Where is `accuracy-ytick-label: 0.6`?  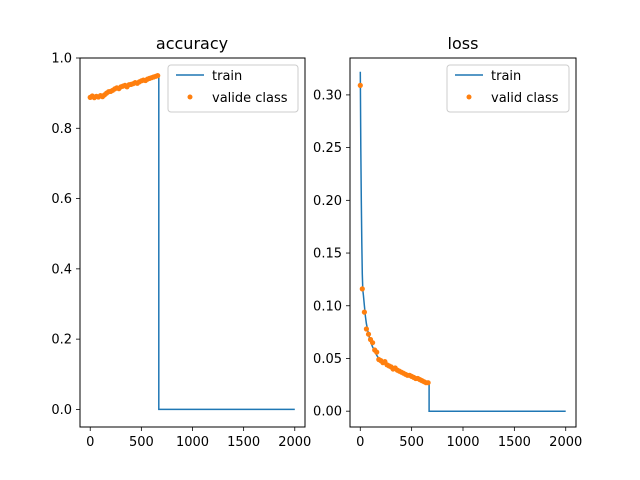
accuracy-ytick-label: 0.6 is located at coordinates (61, 199).